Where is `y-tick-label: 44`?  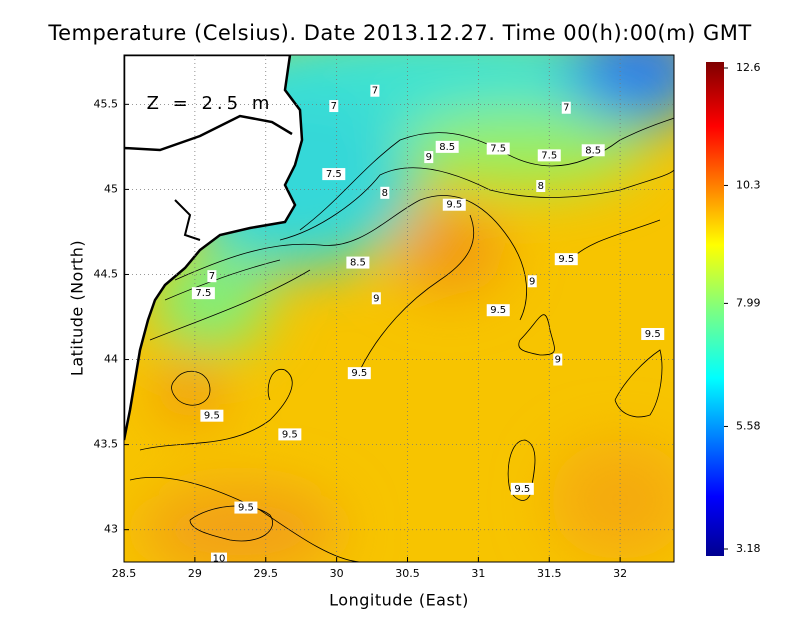 y-tick-label: 44 is located at coordinates (111, 359).